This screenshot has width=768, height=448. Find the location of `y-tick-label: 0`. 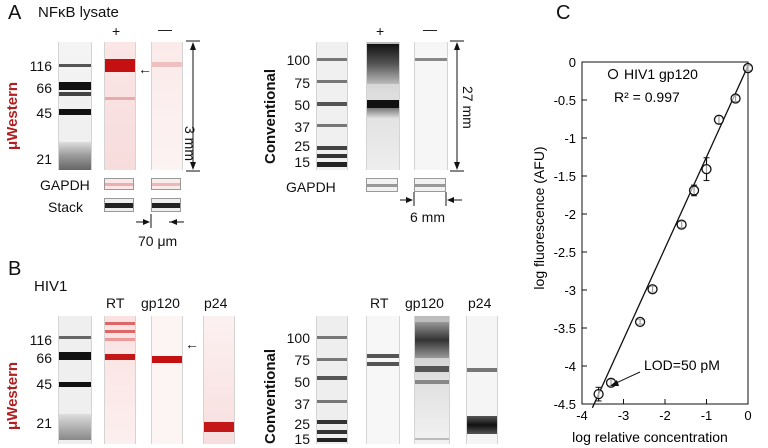

y-tick-label: 0 is located at coordinates (572, 62).